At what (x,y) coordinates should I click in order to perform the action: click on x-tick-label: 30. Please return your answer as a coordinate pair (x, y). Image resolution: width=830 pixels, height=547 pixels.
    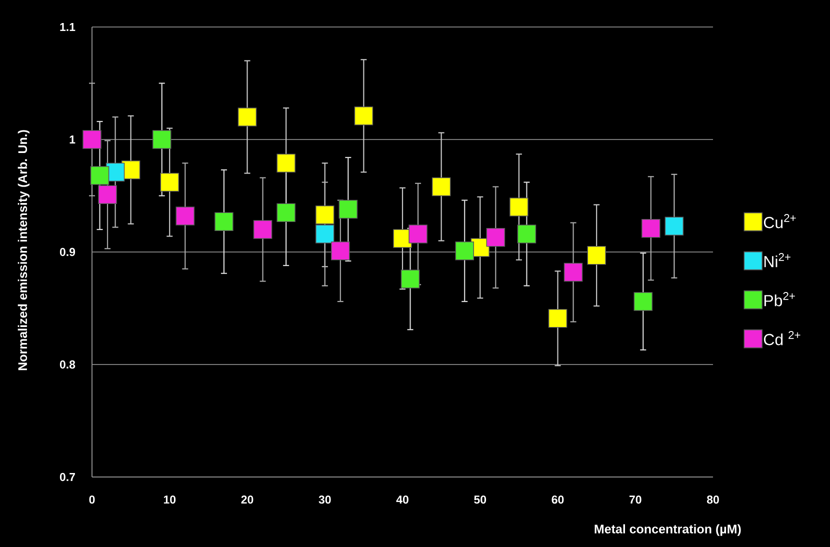
    Looking at the image, I should click on (324, 500).